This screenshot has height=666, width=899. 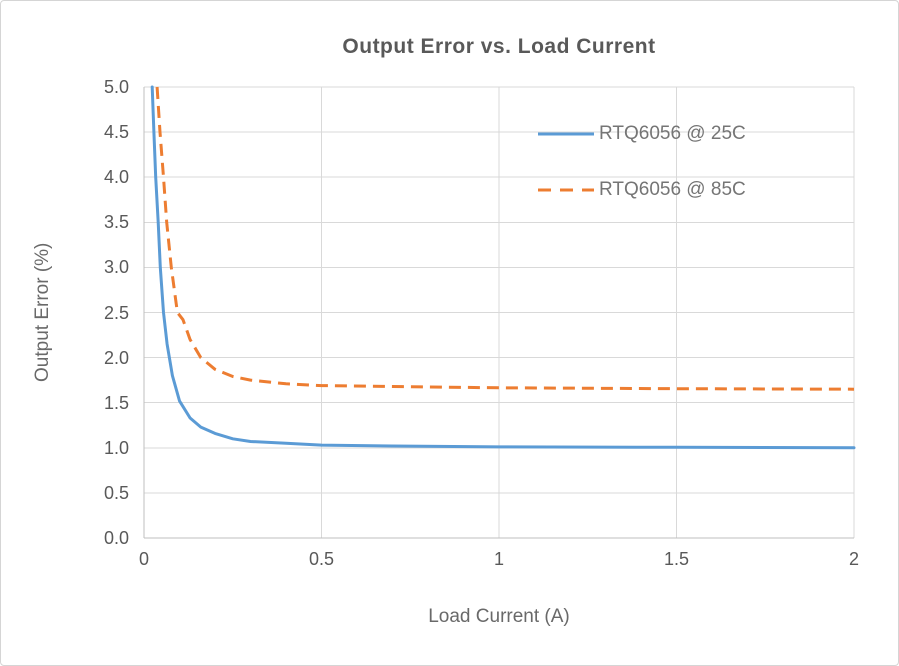 I want to click on x-tick-label: 1, so click(x=498, y=559).